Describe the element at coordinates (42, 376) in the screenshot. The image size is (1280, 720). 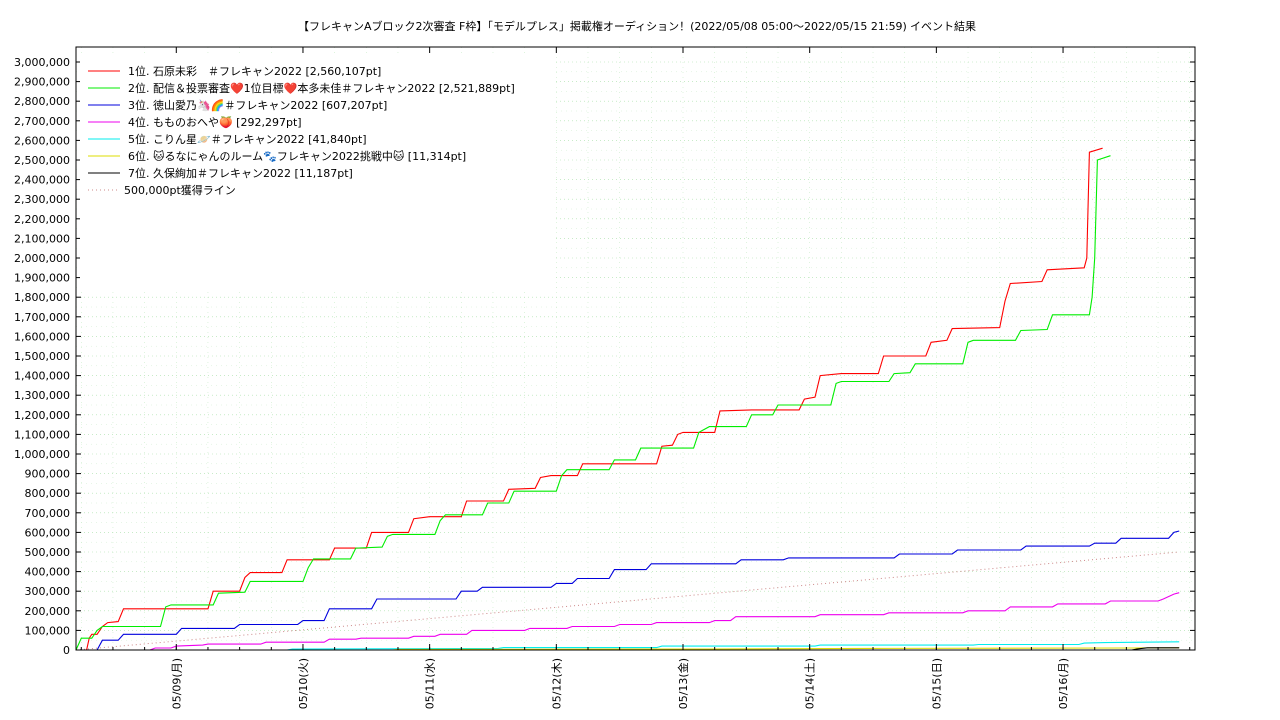
I see `y-tick-label: 1,400,000` at that location.